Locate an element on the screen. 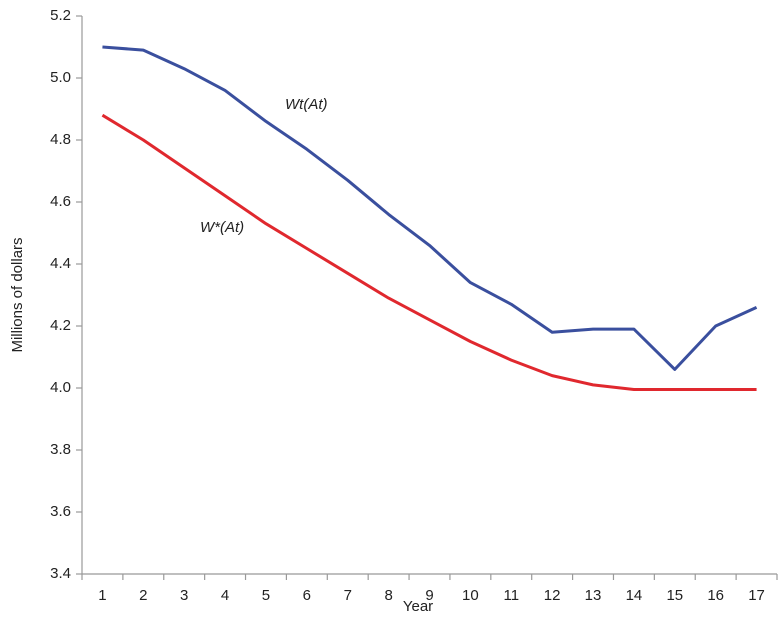  x-tick-label: 14 is located at coordinates (634, 595).